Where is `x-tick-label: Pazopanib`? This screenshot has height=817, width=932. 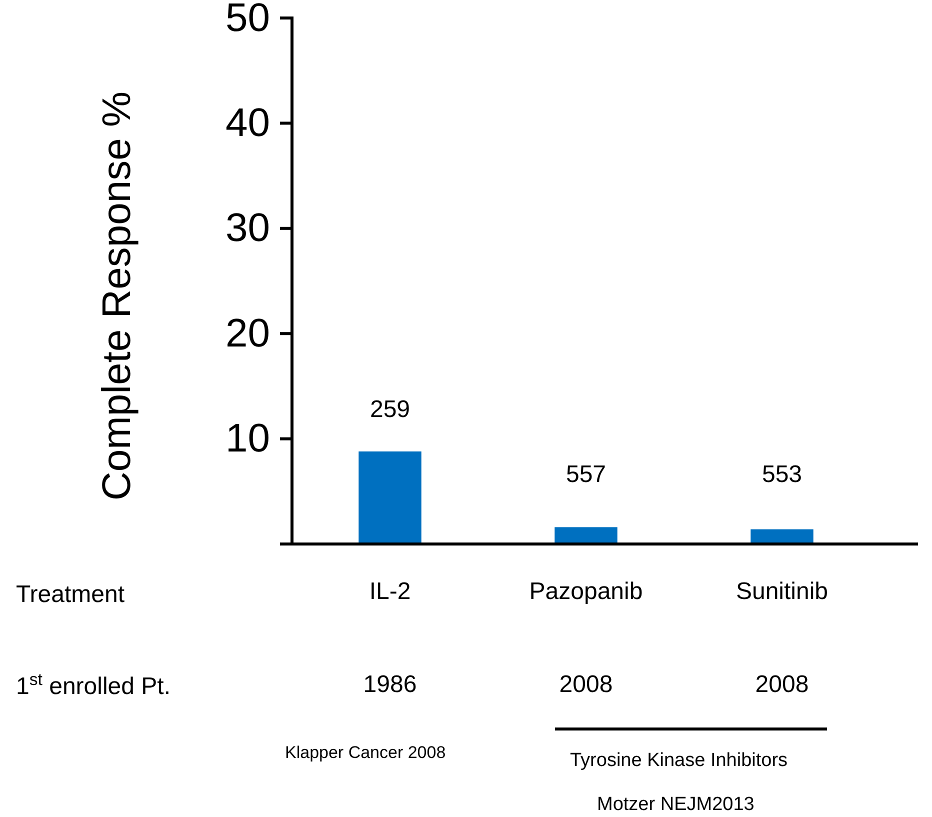 x-tick-label: Pazopanib is located at coordinates (586, 592).